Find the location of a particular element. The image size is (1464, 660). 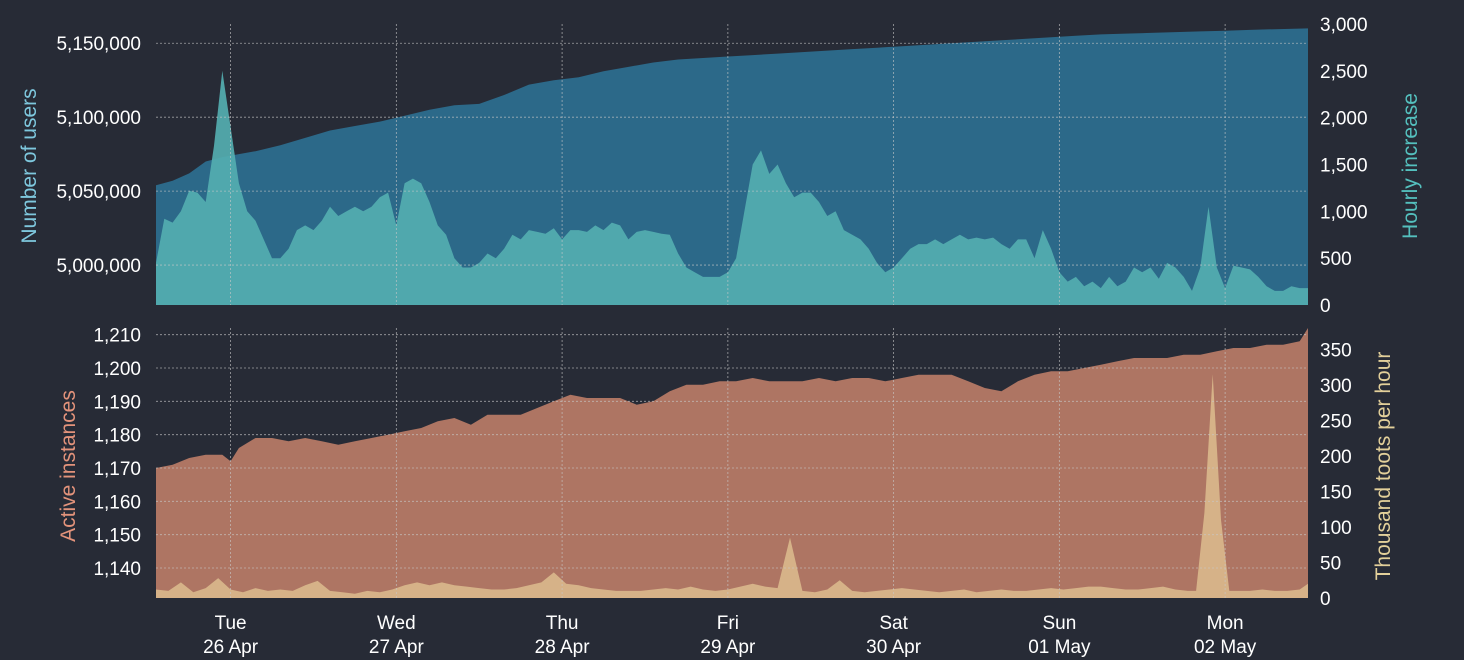

left-tick-label: 1,150 is located at coordinates (117, 536).